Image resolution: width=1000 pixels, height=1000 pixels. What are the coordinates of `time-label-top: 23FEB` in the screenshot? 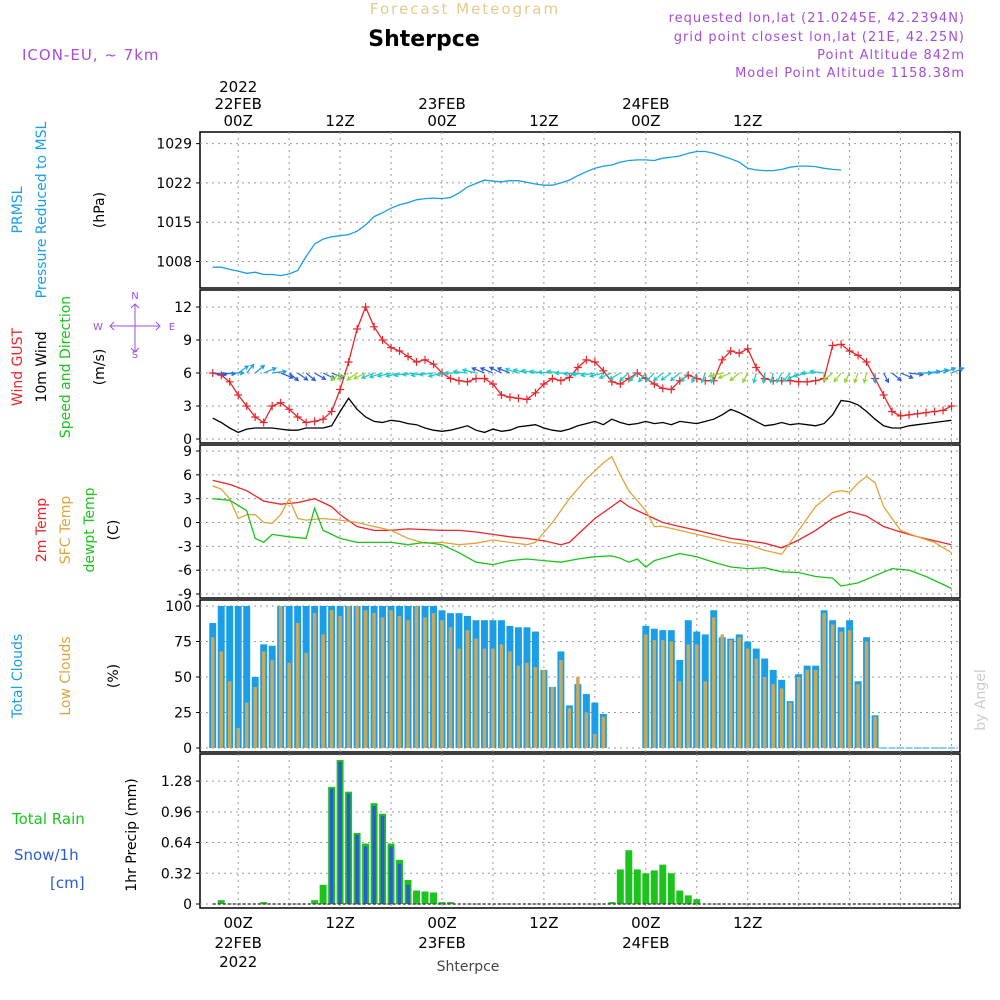 It's located at (441, 104).